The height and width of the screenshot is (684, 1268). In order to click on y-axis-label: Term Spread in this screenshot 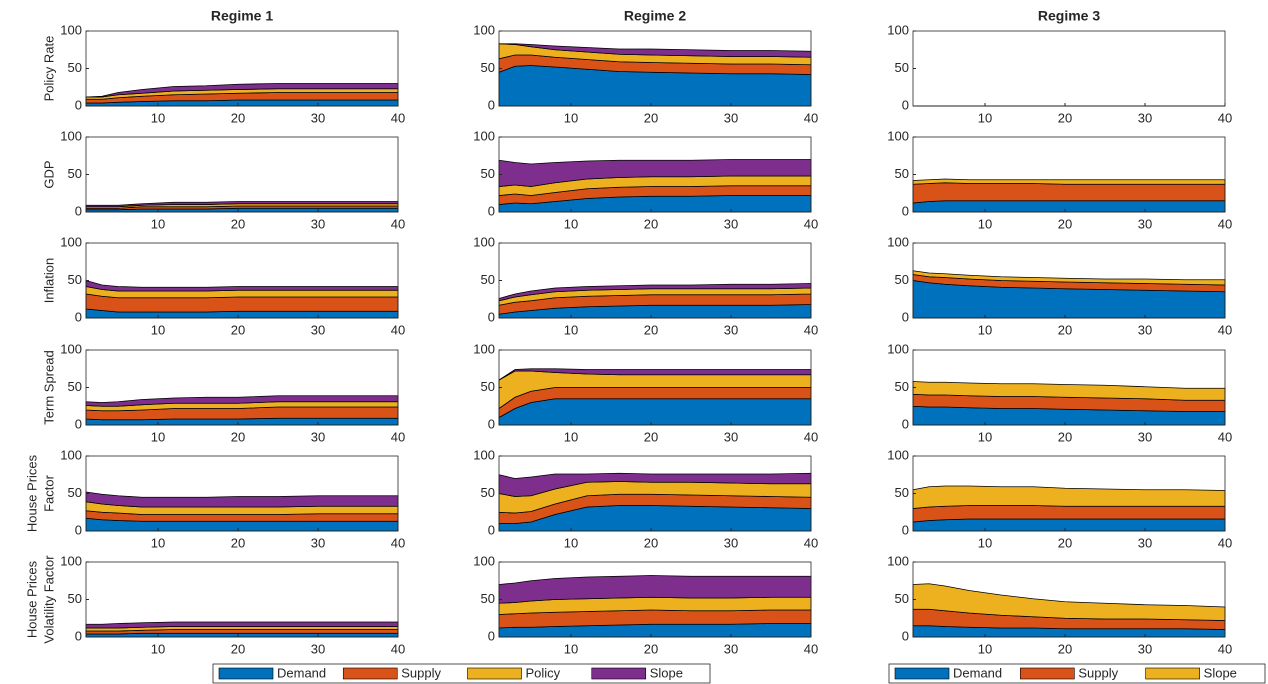, I will do `click(48, 387)`.